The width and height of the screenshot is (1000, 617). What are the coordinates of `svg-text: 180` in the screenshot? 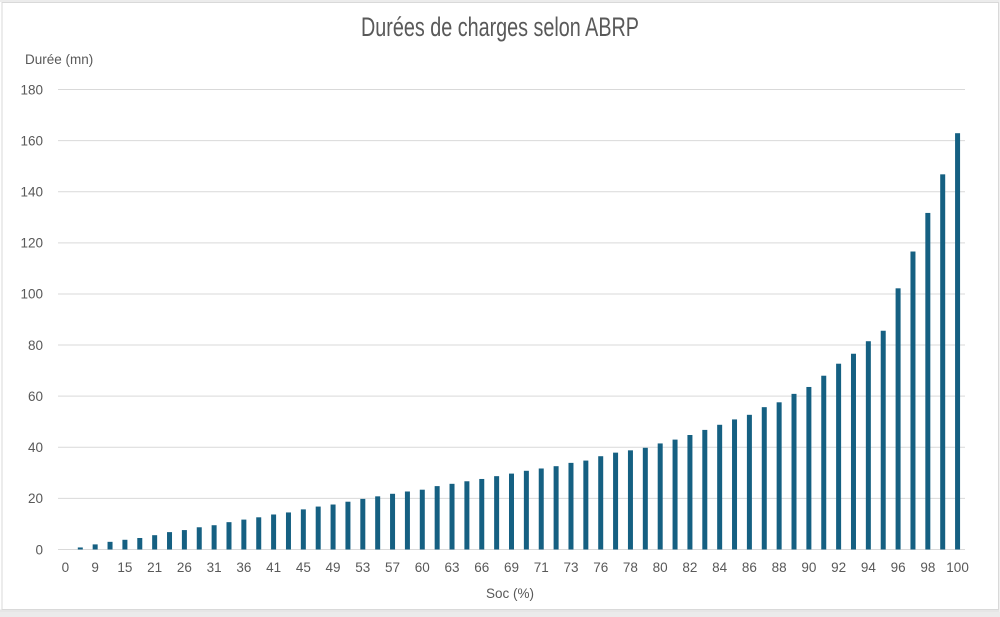 It's located at (31, 89).